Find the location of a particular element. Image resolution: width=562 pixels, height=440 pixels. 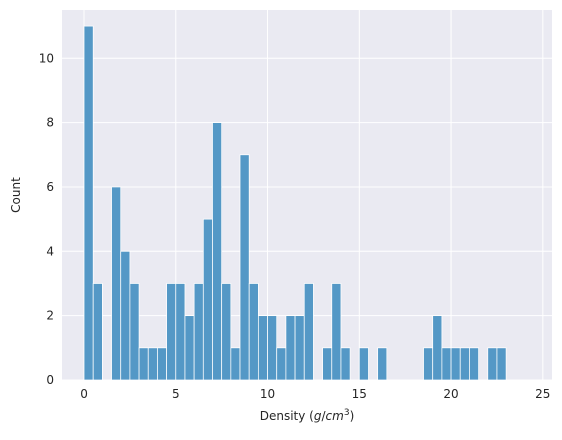

x-tick-label: 0 is located at coordinates (84, 394).